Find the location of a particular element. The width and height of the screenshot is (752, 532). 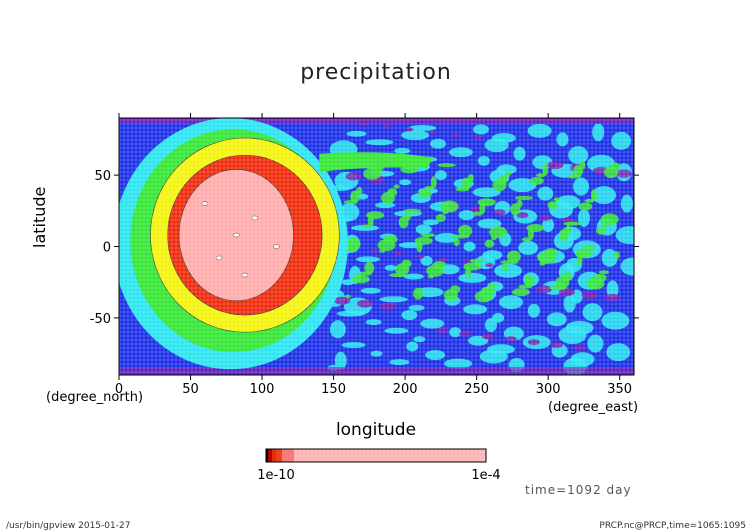

x-tick-label: 200 is located at coordinates (405, 389).